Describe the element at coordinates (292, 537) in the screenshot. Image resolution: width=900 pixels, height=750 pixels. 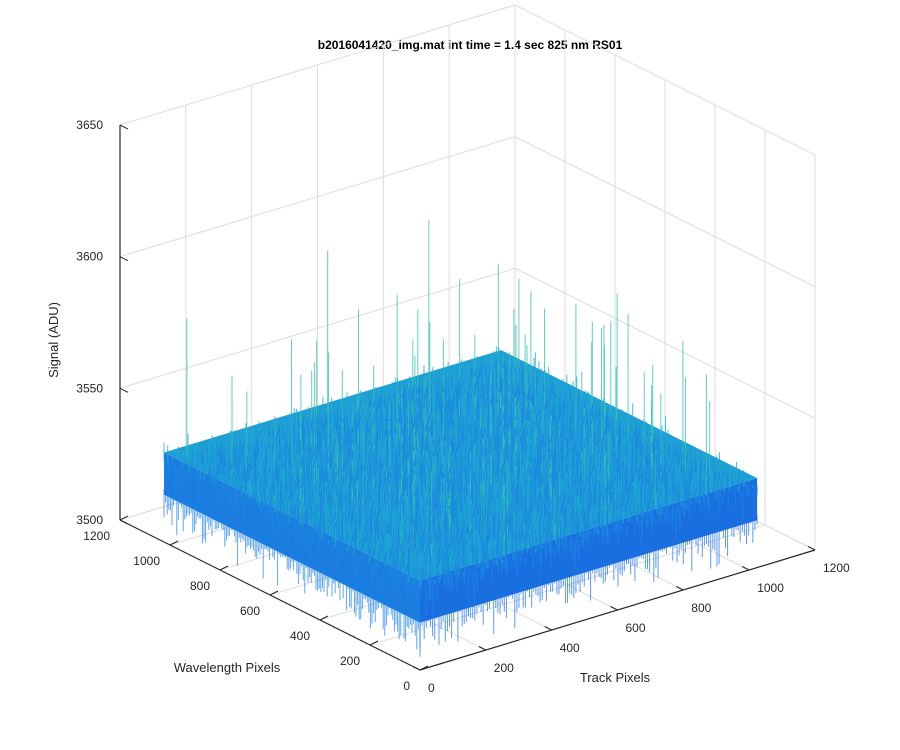
I see `surface-front-face-x0` at that location.